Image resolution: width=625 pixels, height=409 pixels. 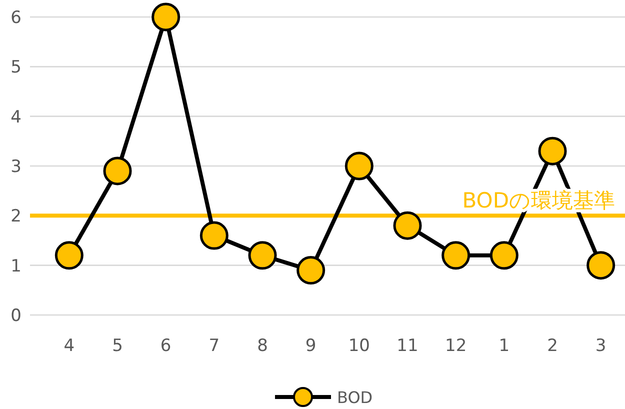 What do you see at coordinates (504, 346) in the screenshot?
I see `x-tick-label: 1` at bounding box center [504, 346].